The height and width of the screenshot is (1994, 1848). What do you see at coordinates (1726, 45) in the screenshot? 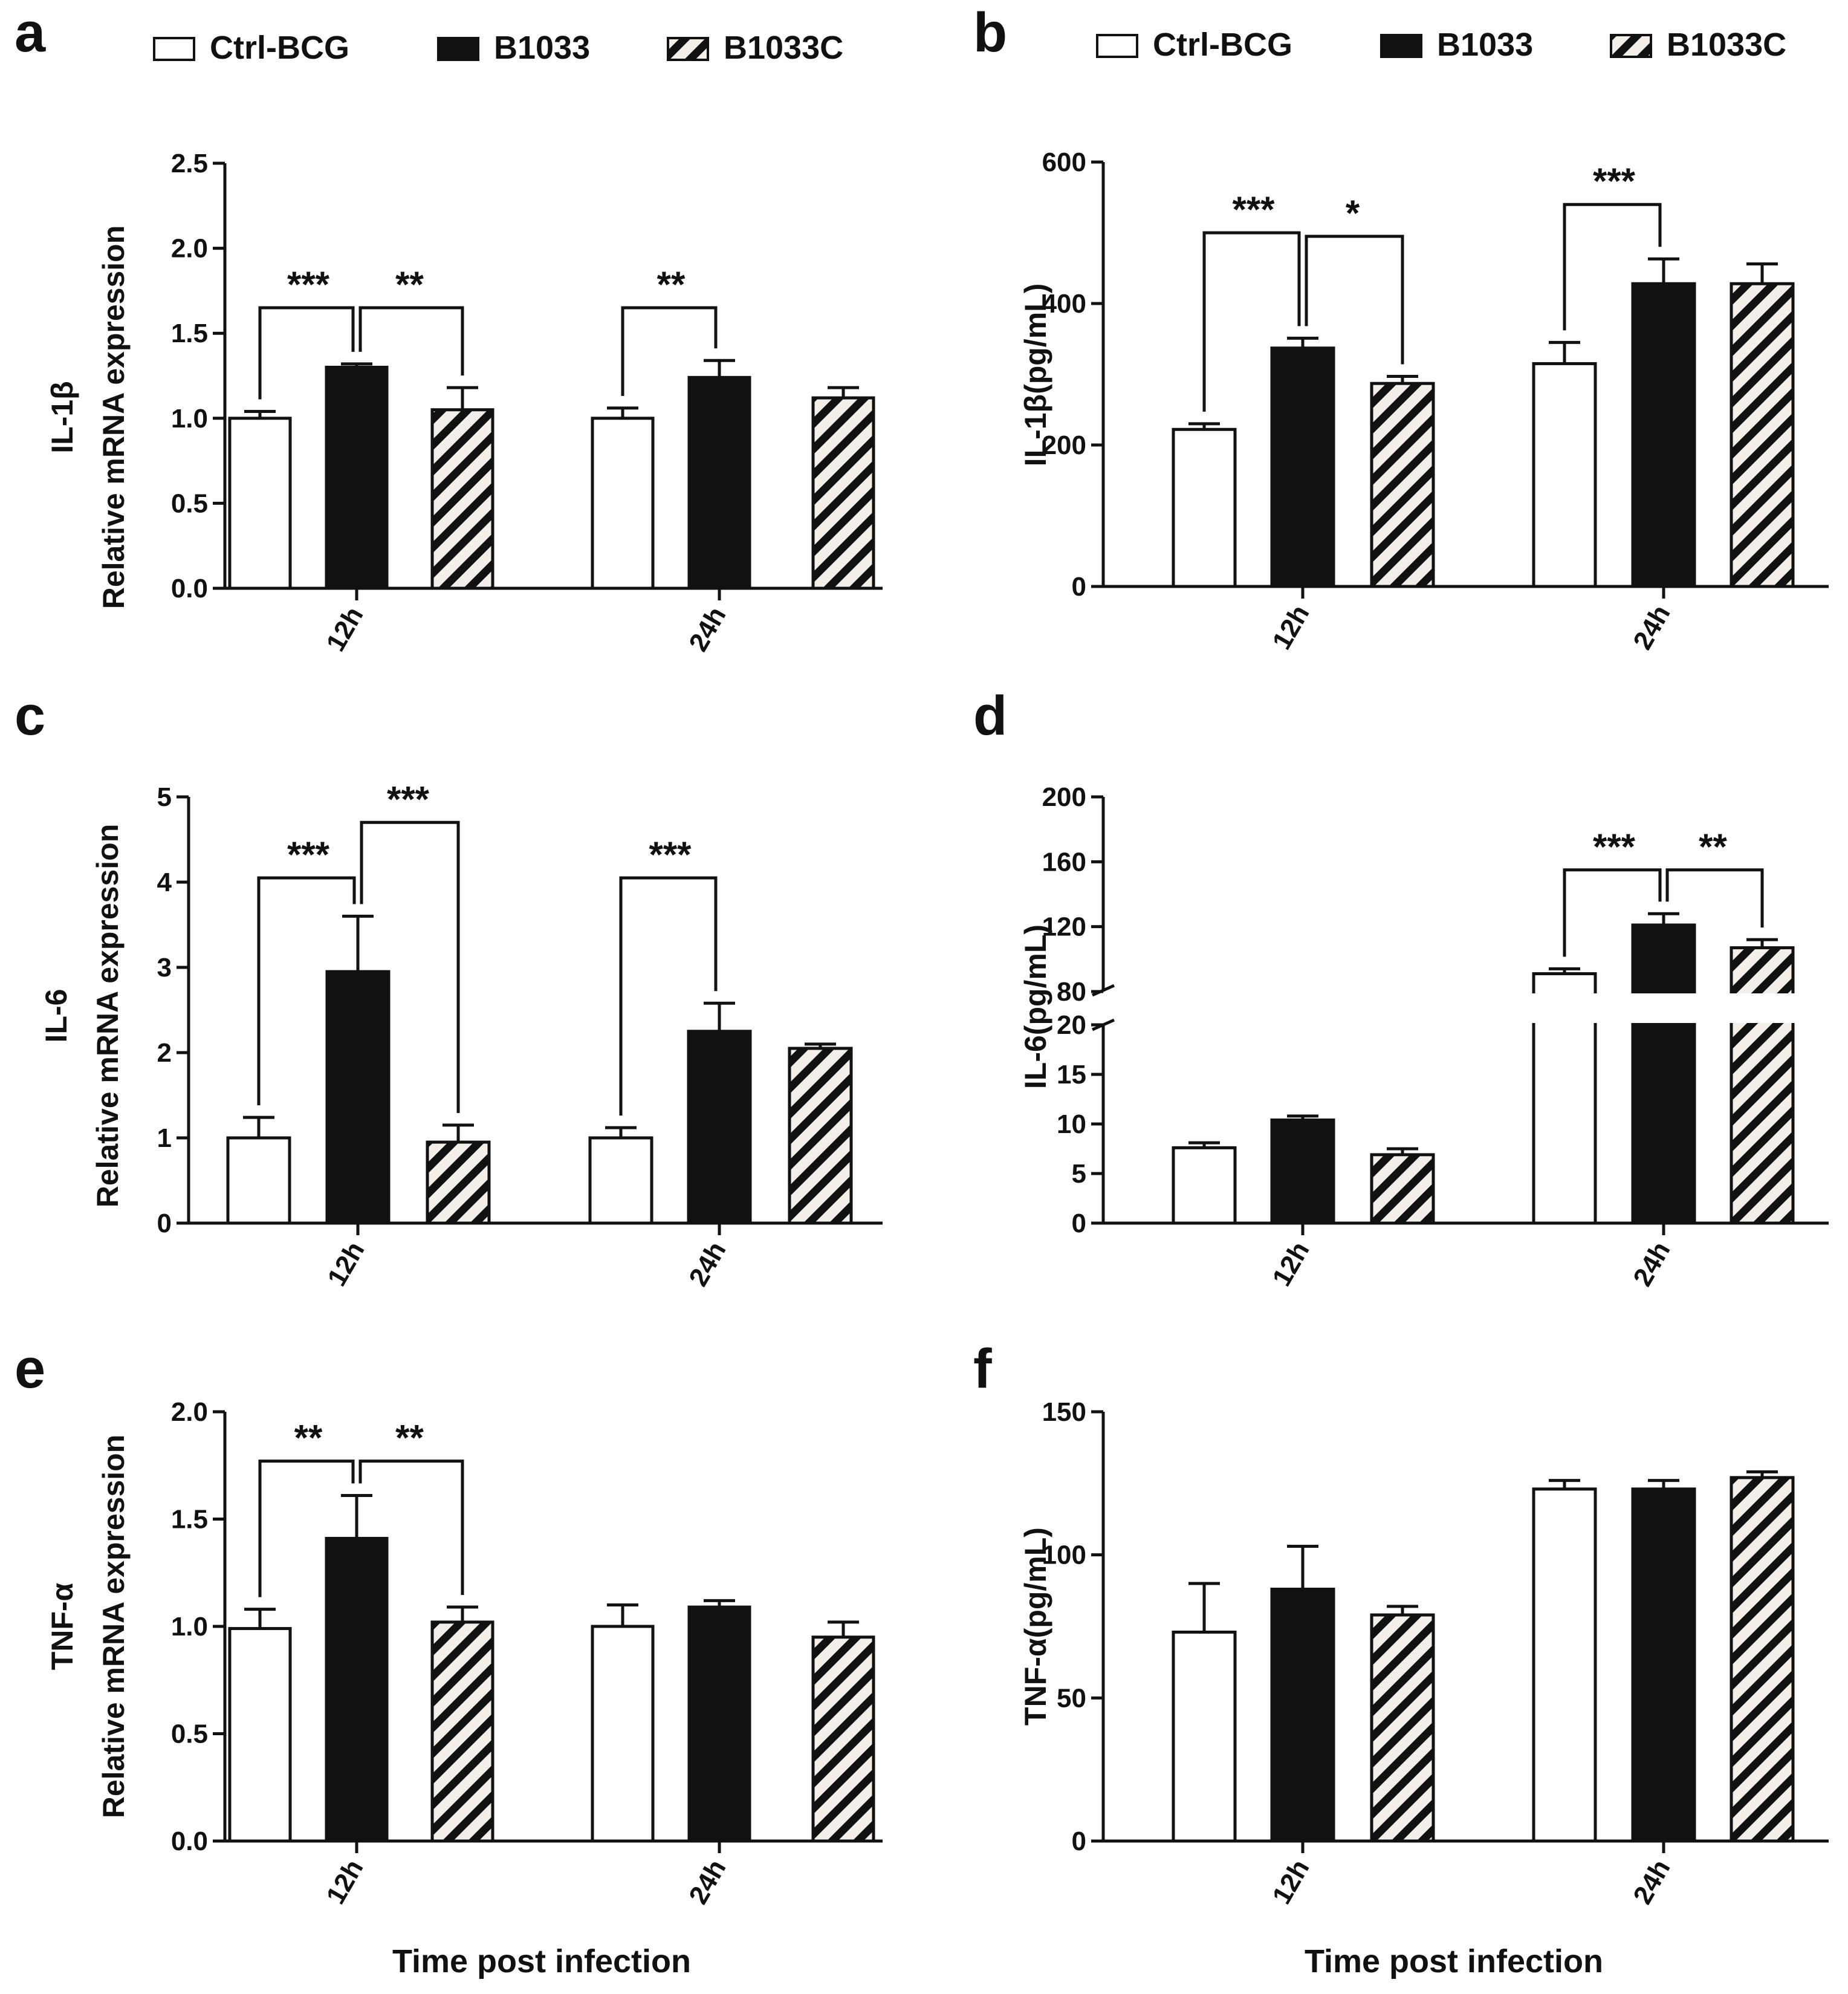
I see `legend-label-b1033c: B1033C` at bounding box center [1726, 45].